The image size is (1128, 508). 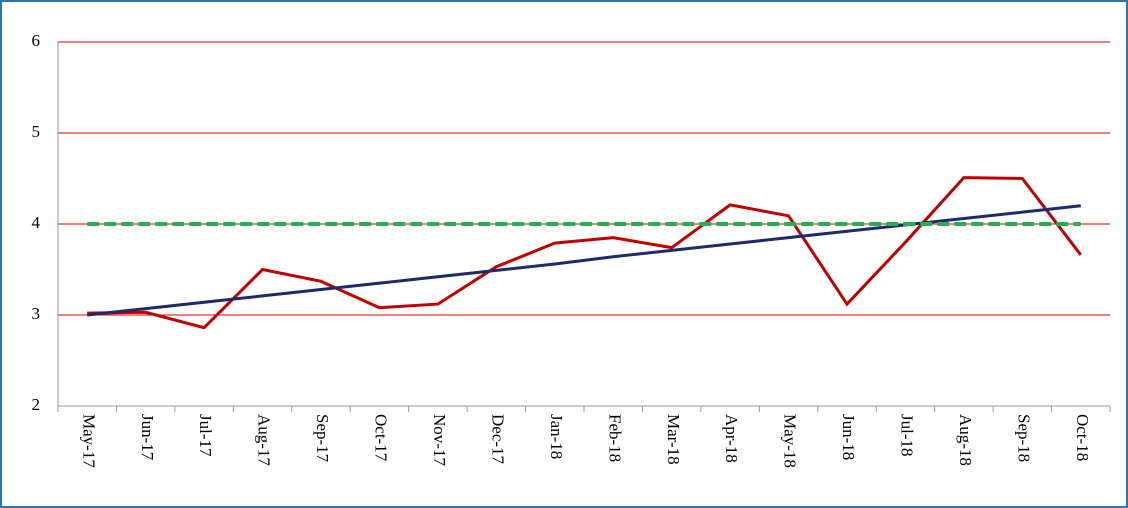 I want to click on x-tick-label: Oct-17, so click(x=381, y=438).